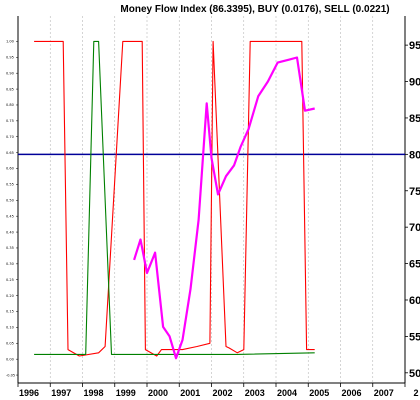  What do you see at coordinates (10, 153) in the screenshot?
I see `left-tick-label: 0.65` at bounding box center [10, 153].